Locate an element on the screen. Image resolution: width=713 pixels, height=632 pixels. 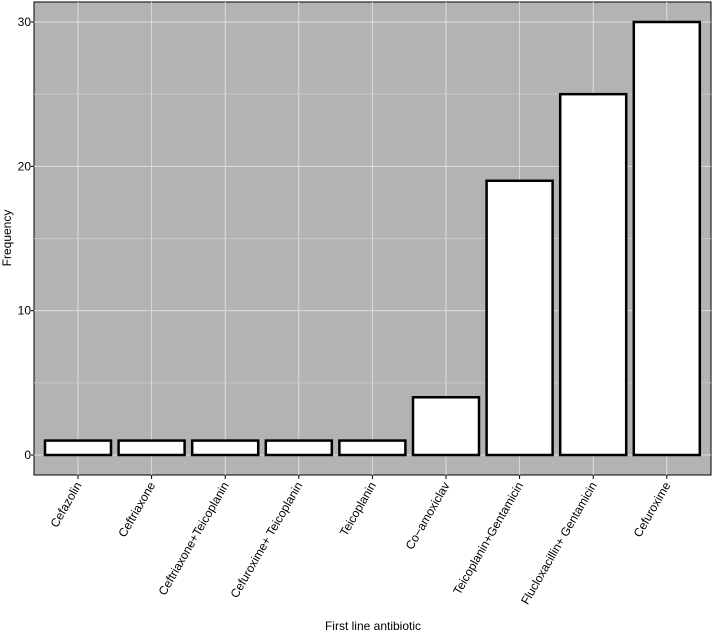
x-axis-title: First line antibiotic is located at coordinates (373, 625).